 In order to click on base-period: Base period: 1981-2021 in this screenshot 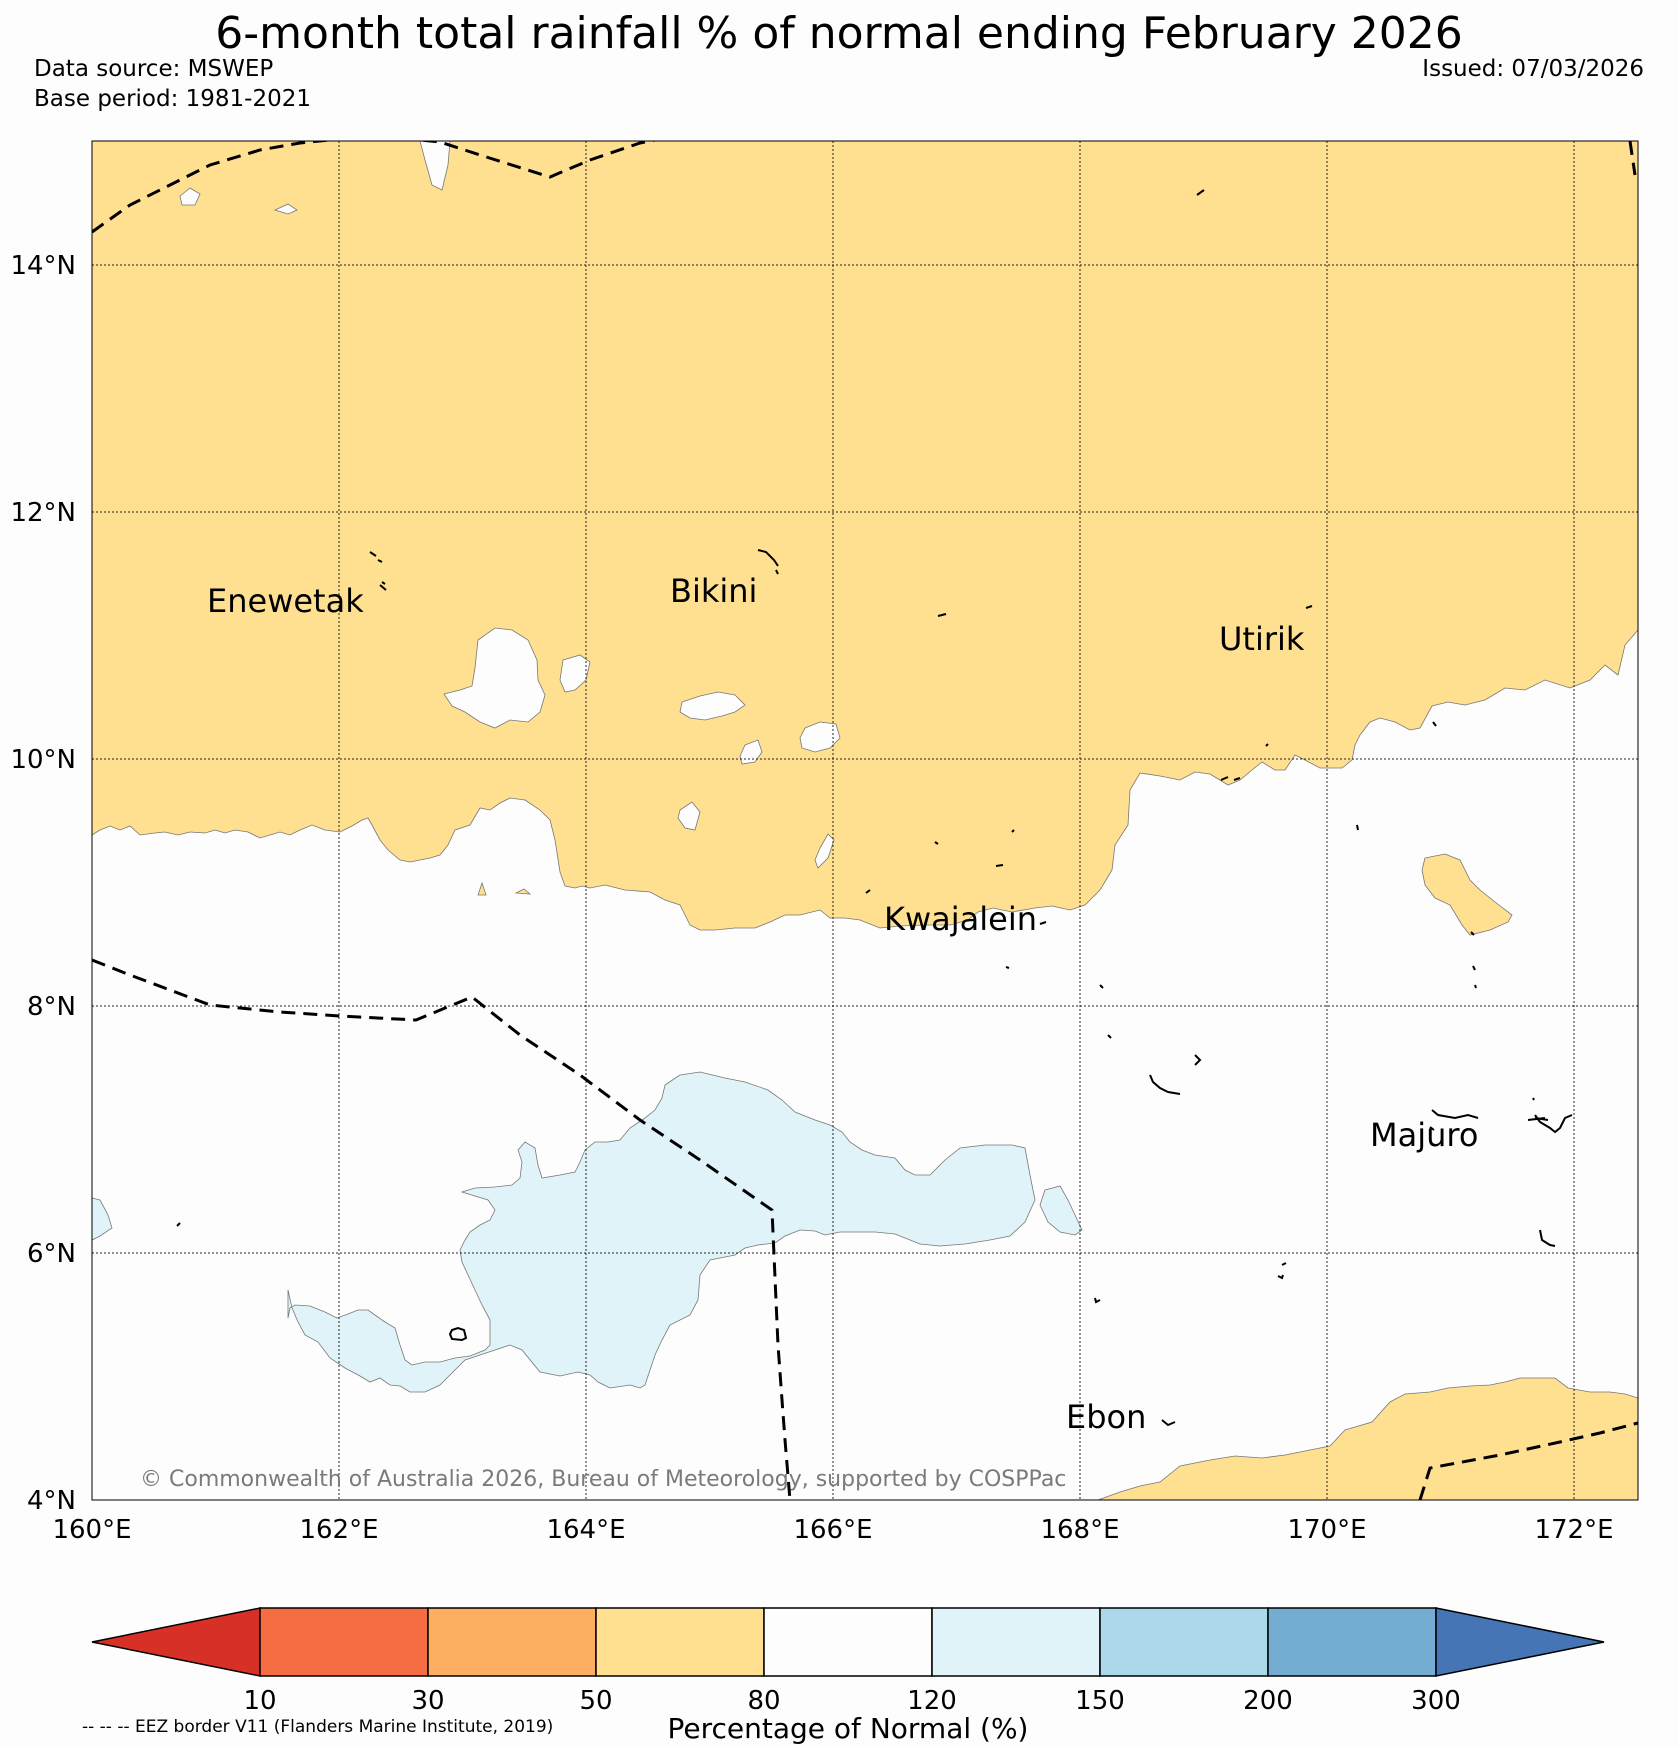, I will do `click(173, 99)`.